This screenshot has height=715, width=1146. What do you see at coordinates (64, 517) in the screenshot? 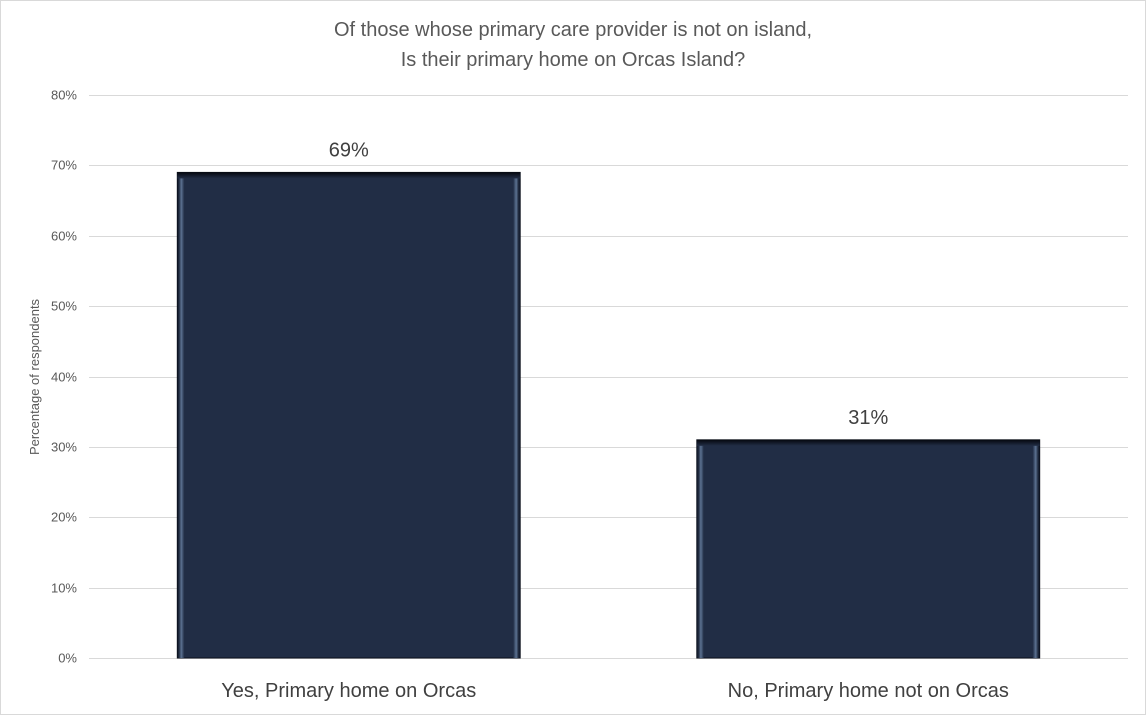
I see `y-tick-label: 20%` at bounding box center [64, 517].